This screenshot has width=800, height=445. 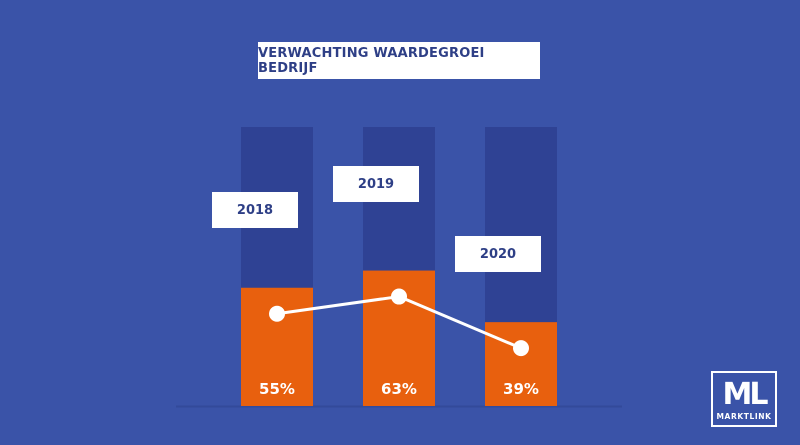 What do you see at coordinates (371, 60) in the screenshot?
I see `chart-title: VERWACHTING WAARDEGROEI BEDRIJF` at bounding box center [371, 60].